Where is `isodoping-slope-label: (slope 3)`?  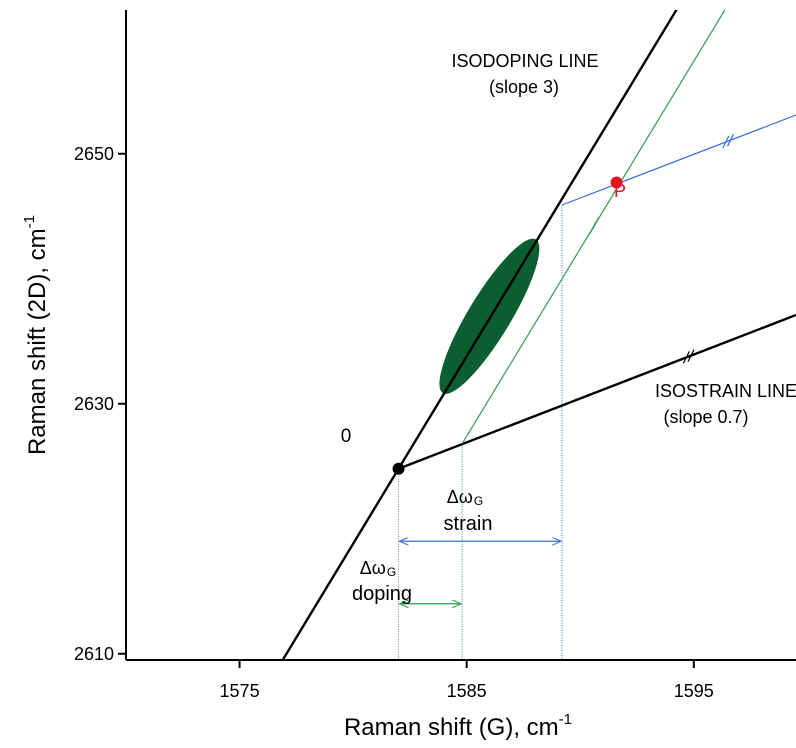
isodoping-slope-label: (slope 3) is located at coordinates (524, 87).